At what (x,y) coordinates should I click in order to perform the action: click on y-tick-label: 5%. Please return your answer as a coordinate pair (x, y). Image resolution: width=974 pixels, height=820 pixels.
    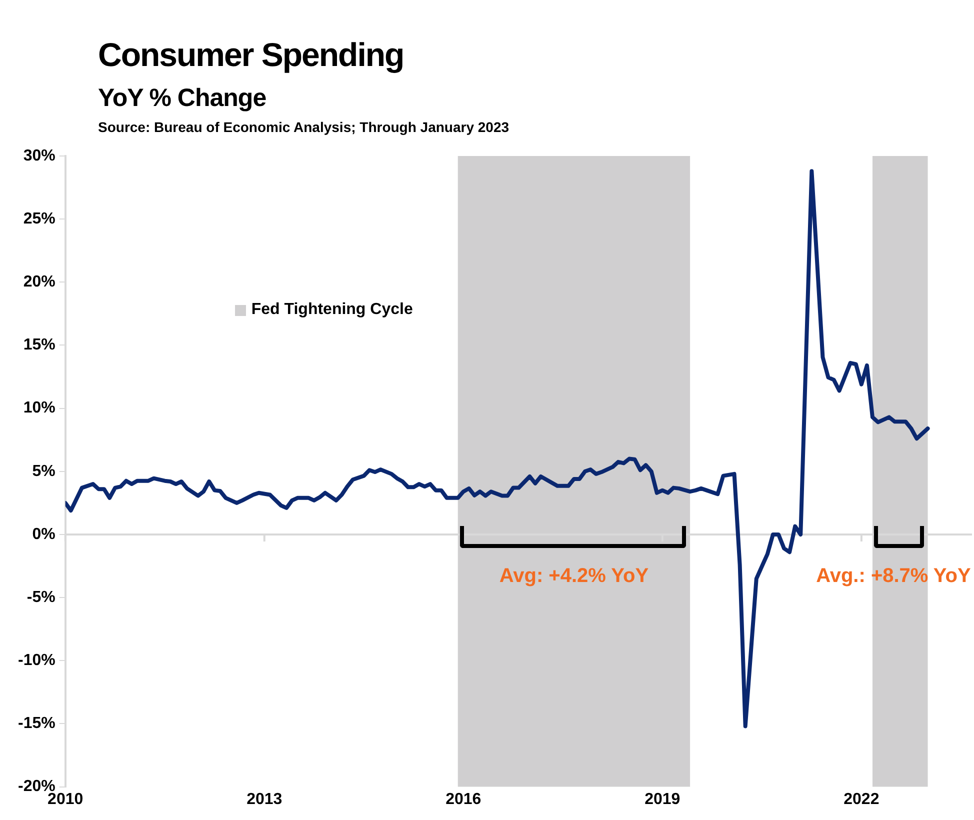
    Looking at the image, I should click on (44, 471).